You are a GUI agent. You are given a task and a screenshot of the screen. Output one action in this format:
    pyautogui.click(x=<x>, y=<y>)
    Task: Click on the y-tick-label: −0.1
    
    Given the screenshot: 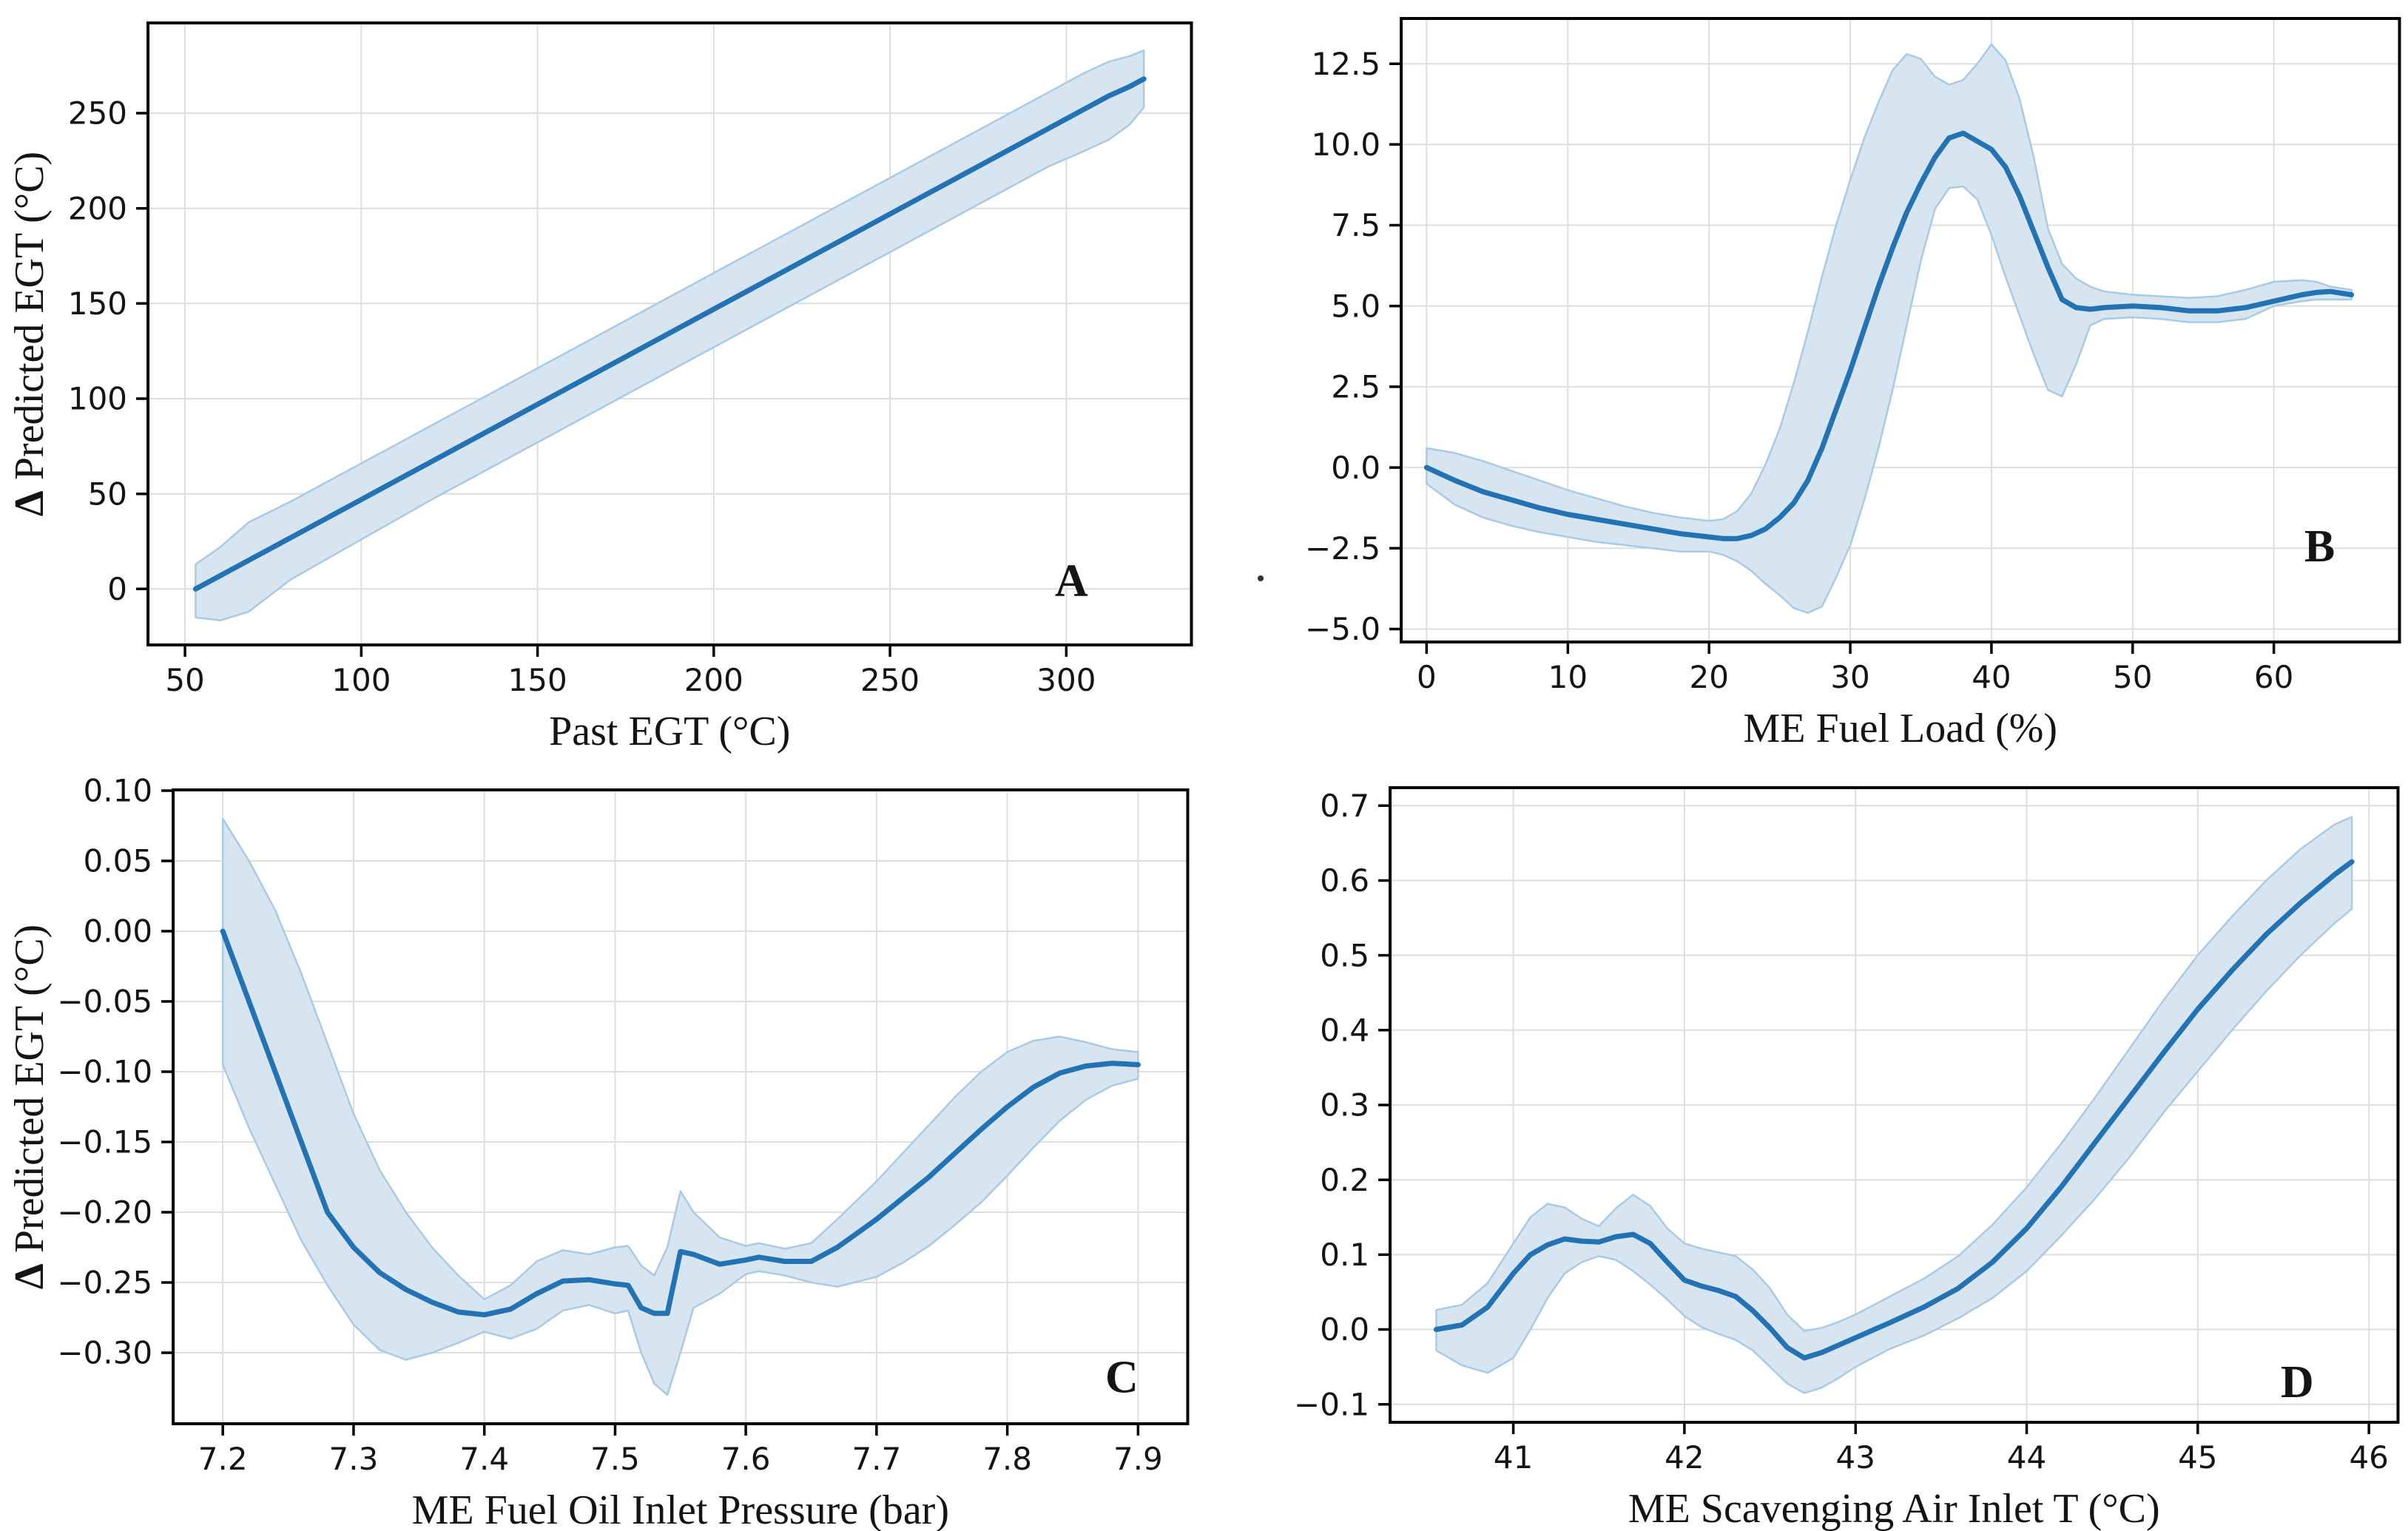 What is the action you would take?
    pyautogui.click(x=1331, y=1404)
    